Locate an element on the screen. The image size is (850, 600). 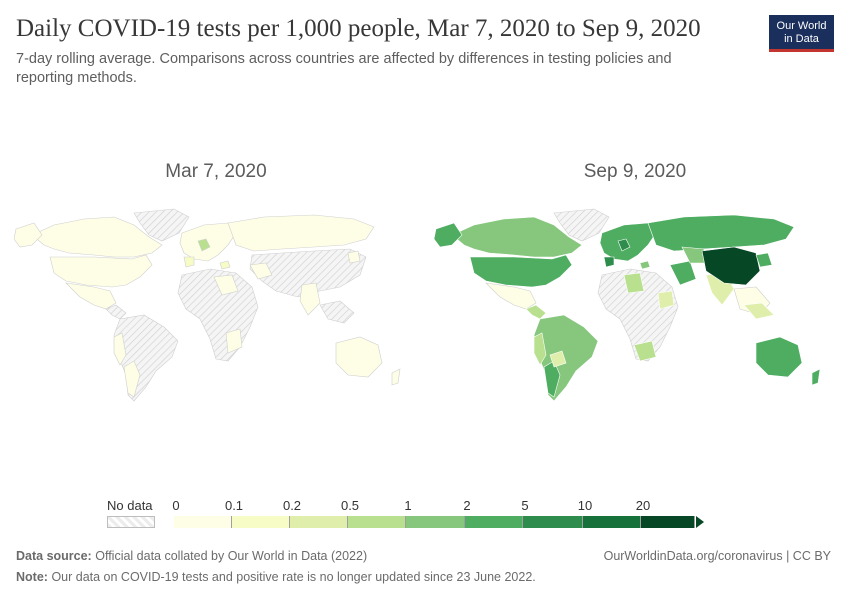
legend-arrow is located at coordinates (700, 522).